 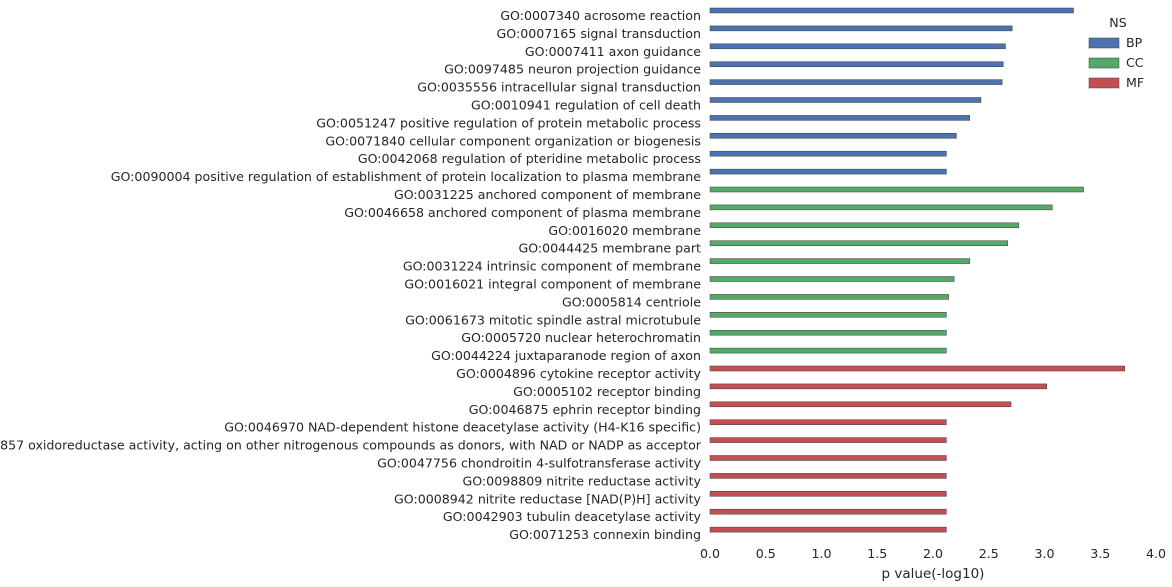 What do you see at coordinates (572, 69) in the screenshot?
I see `category-label: GO:0097485 neuron projection guidance` at bounding box center [572, 69].